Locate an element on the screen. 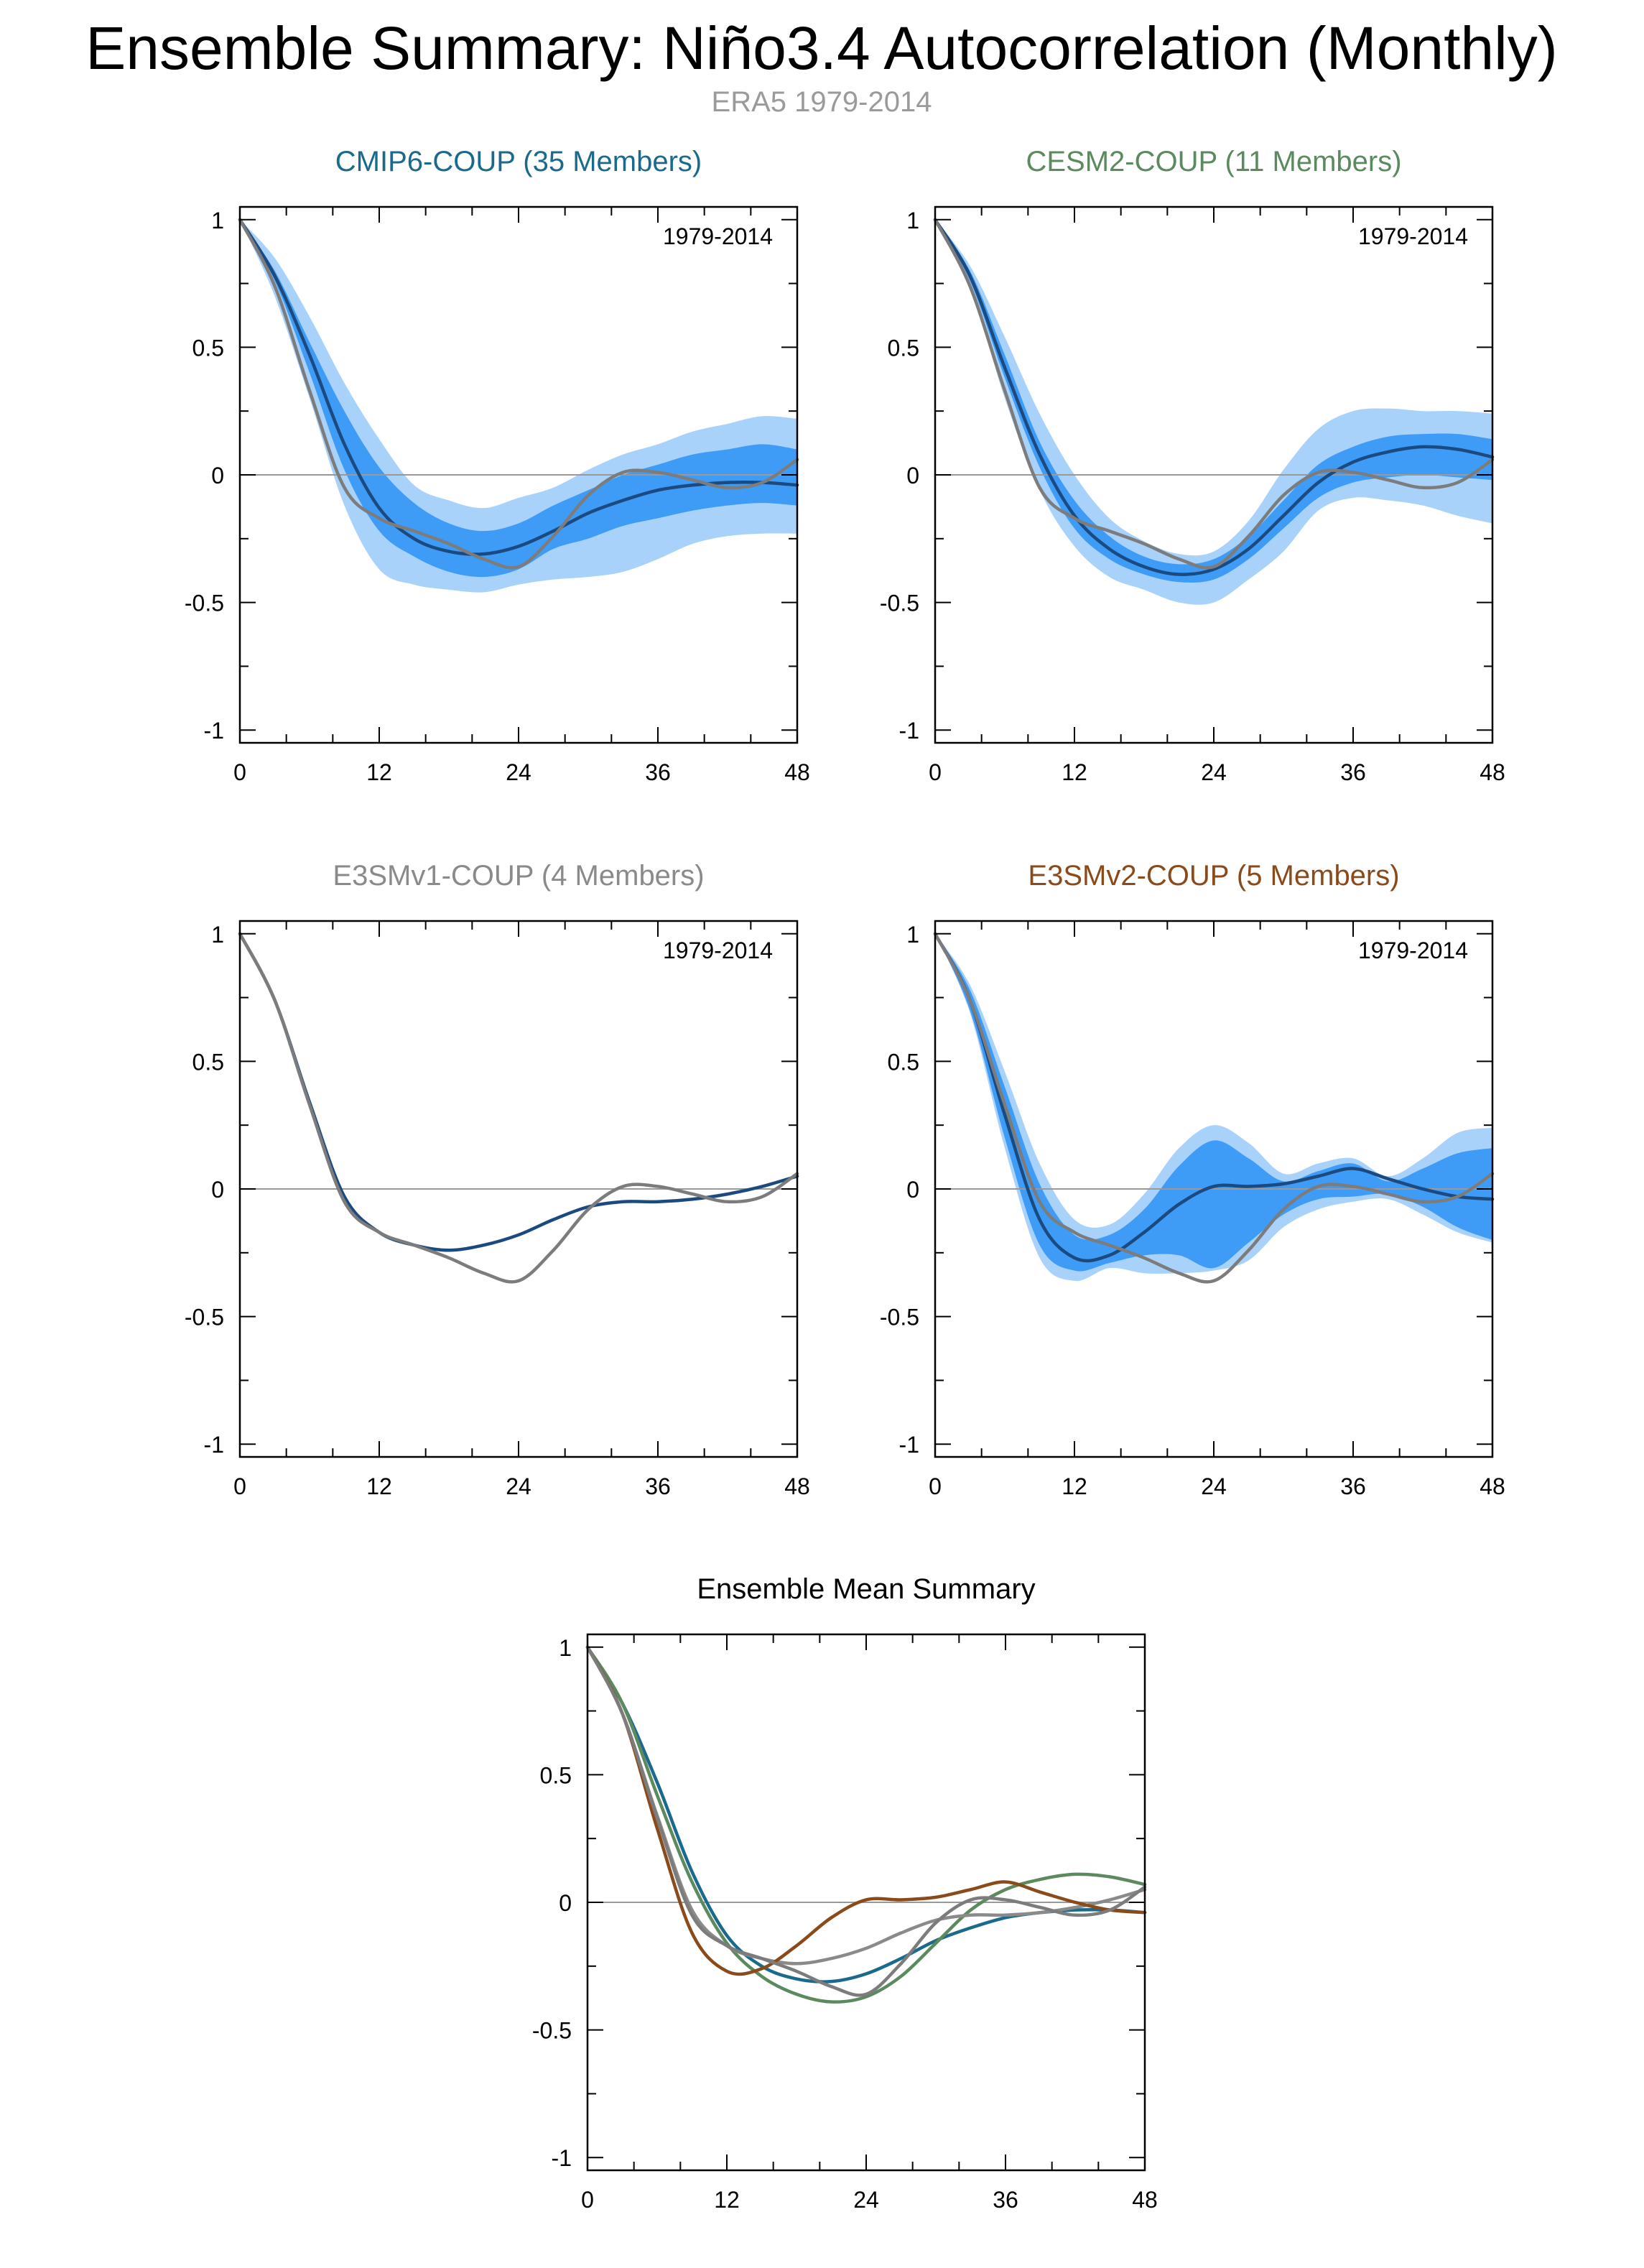  series-line-cmip6-coup is located at coordinates (866, 1814).